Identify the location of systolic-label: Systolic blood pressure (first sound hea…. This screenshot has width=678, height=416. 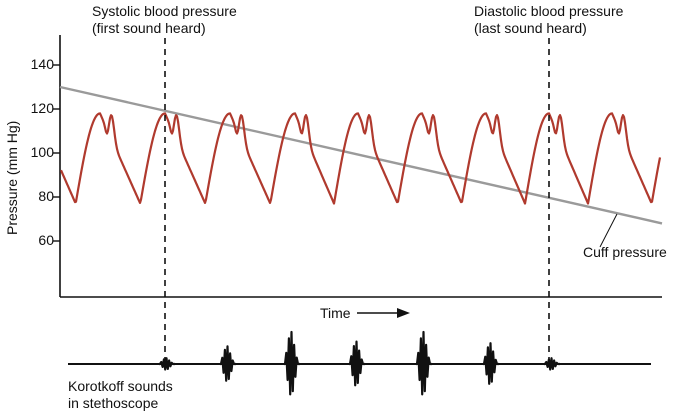
(164, 20).